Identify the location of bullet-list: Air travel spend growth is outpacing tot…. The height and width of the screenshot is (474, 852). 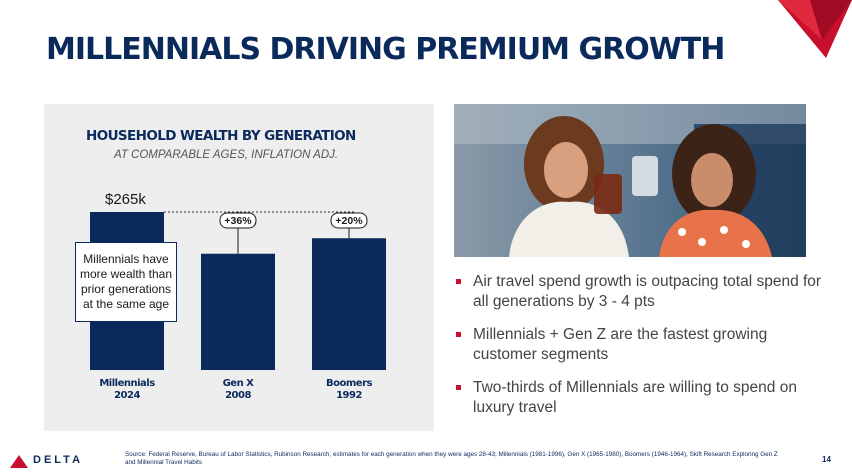
(639, 351).